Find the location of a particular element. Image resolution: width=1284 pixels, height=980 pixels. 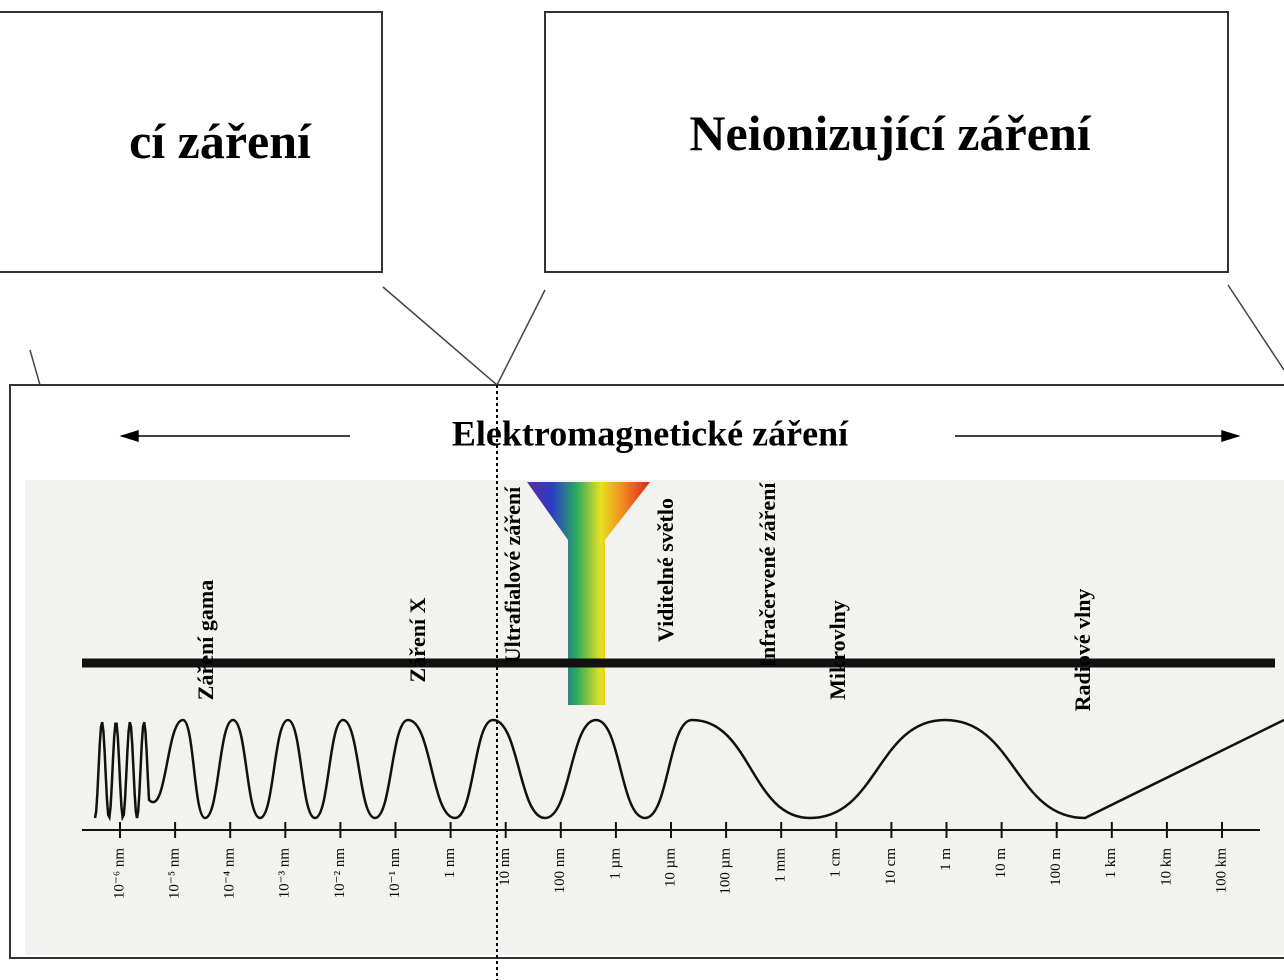

band-label: Radiové vlny is located at coordinates (1082, 650).